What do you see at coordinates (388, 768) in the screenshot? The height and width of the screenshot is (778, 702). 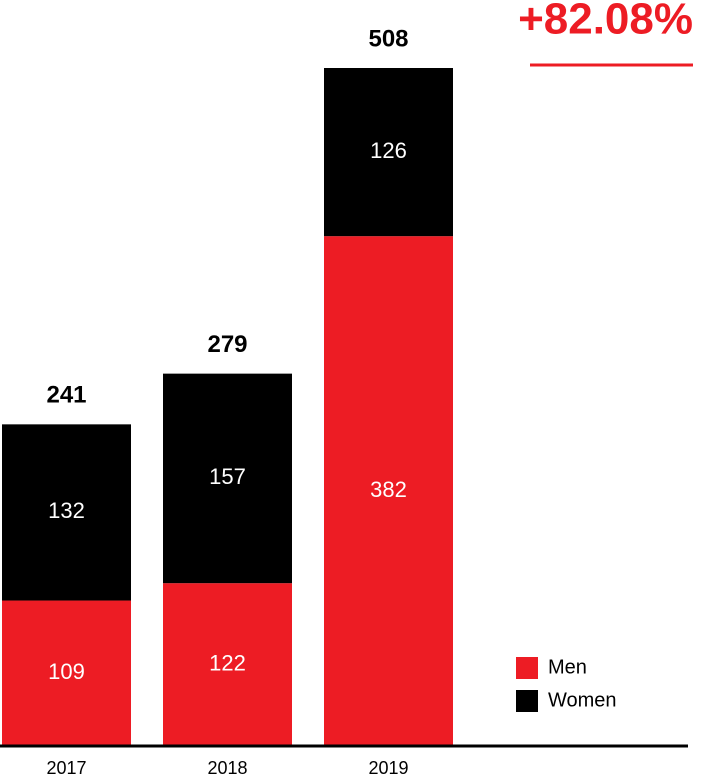 I see `x-tick-label: 2019` at bounding box center [388, 768].